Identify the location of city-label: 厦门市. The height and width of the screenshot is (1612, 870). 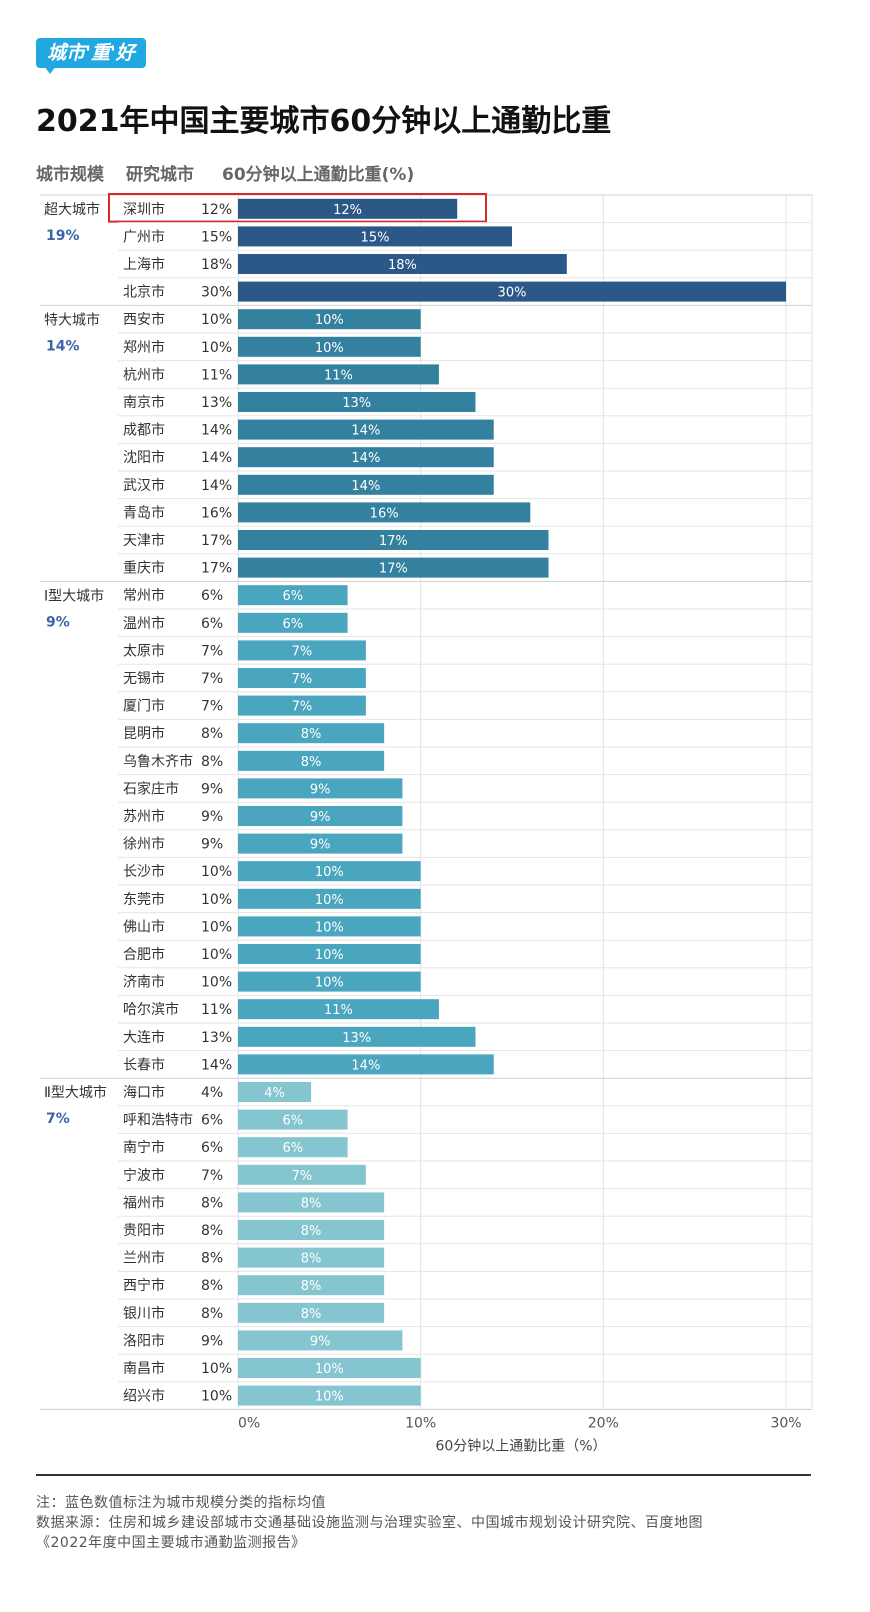
(144, 706).